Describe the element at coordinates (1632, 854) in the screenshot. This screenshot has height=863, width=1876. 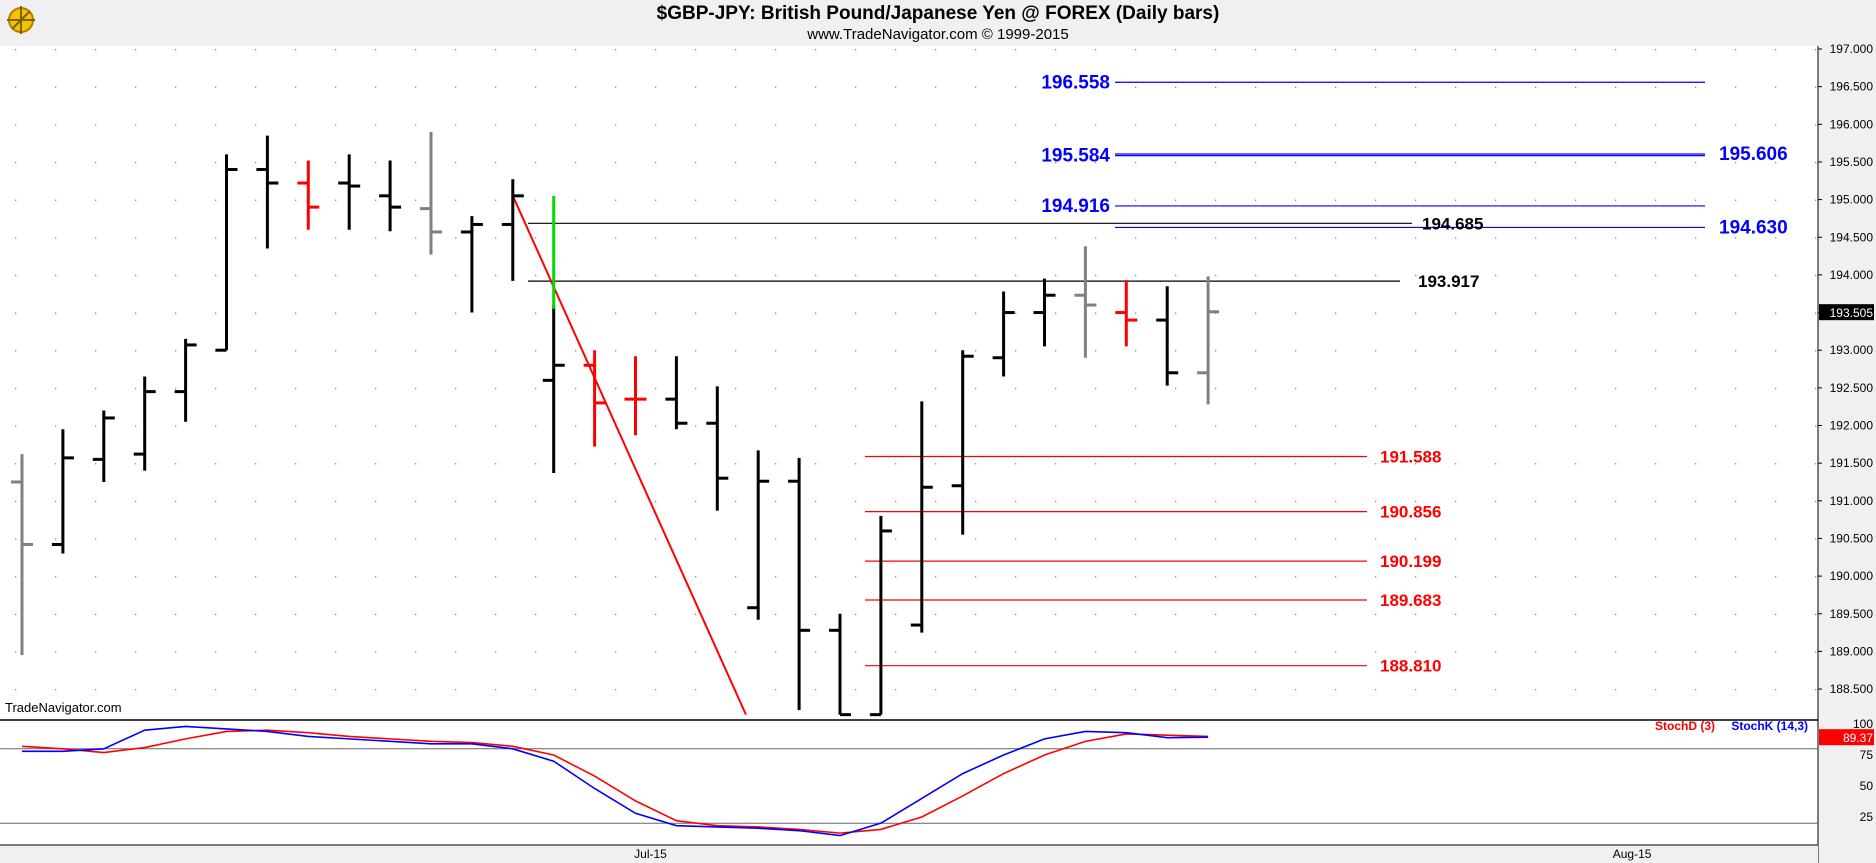
I see `time-tick-label: Aug-15` at that location.